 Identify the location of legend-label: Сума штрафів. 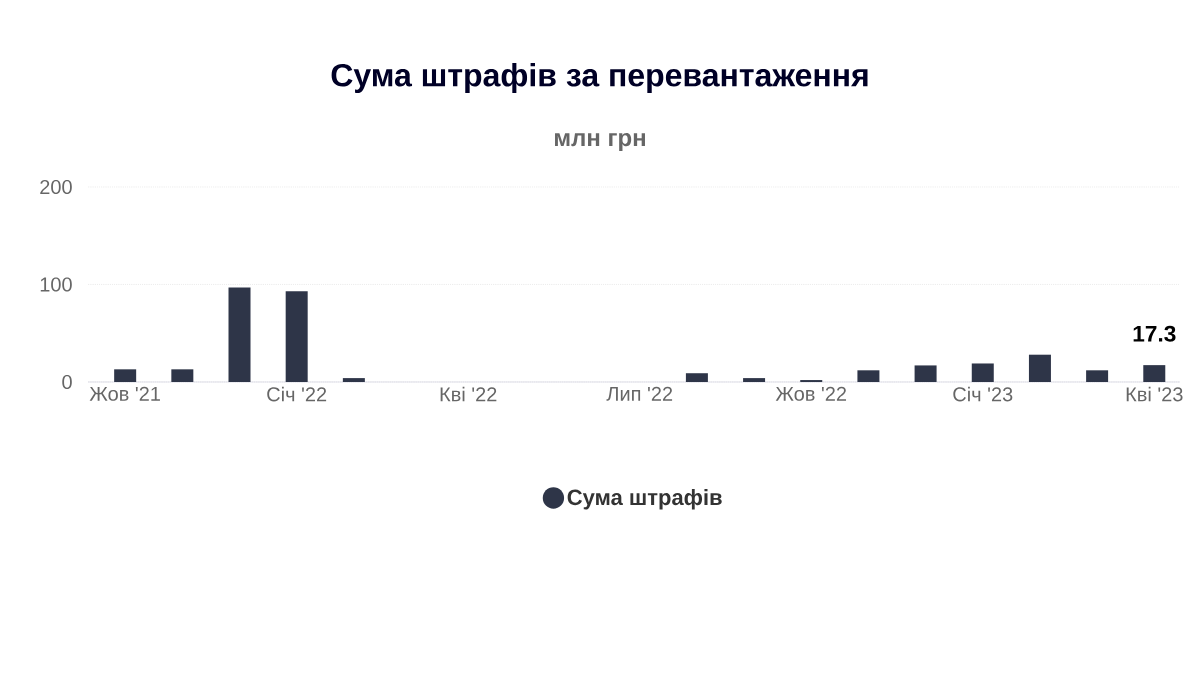
(644, 499).